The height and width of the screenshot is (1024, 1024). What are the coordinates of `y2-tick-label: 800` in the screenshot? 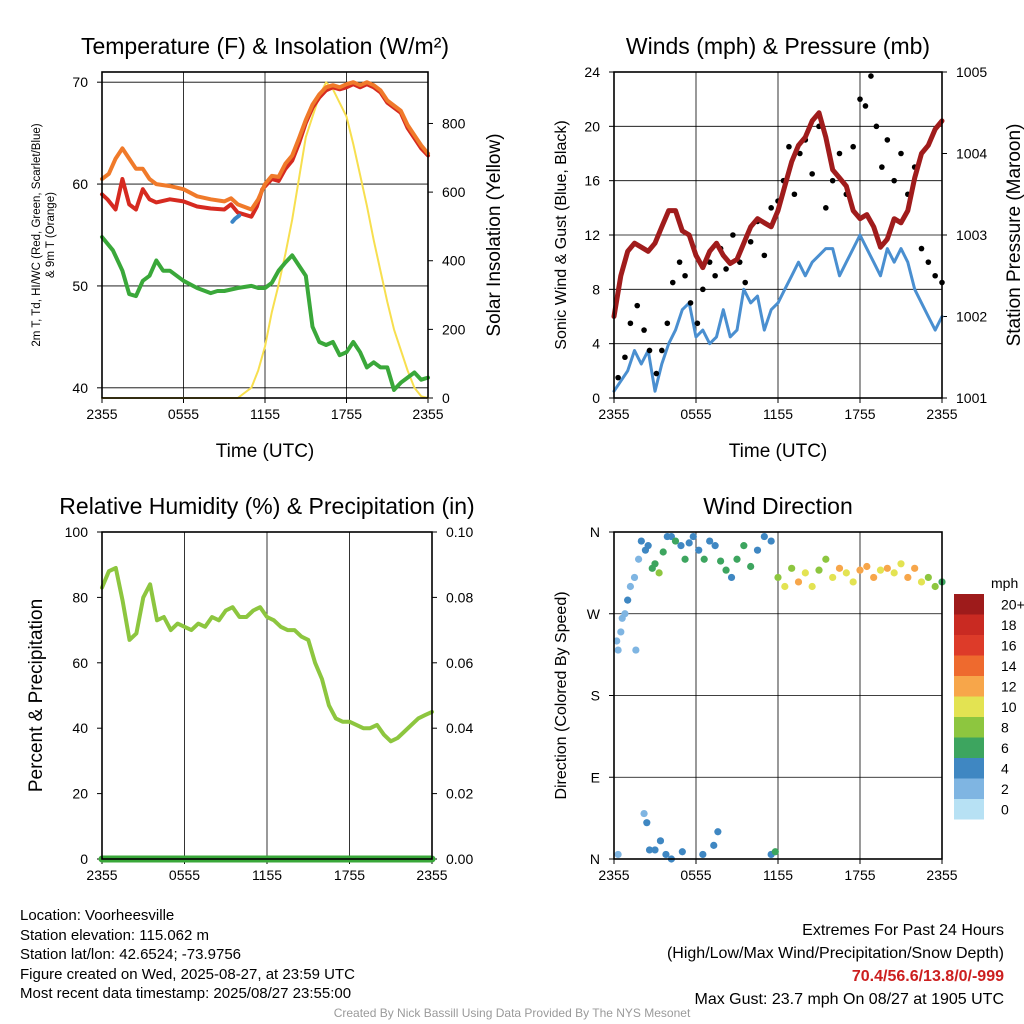 It's located at (454, 123).